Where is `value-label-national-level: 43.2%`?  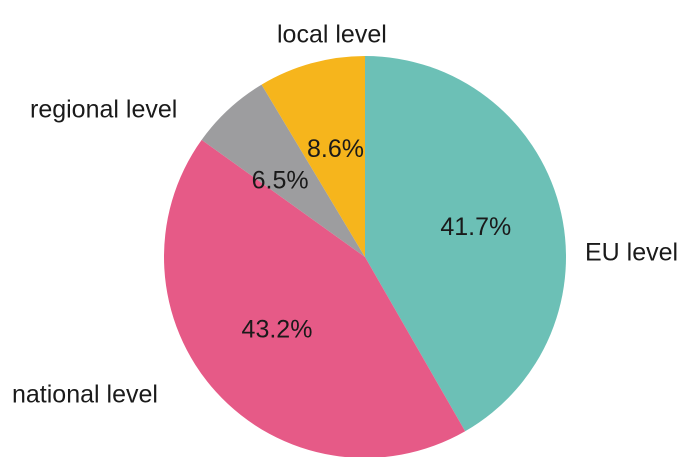
value-label-national-level: 43.2% is located at coordinates (277, 330).